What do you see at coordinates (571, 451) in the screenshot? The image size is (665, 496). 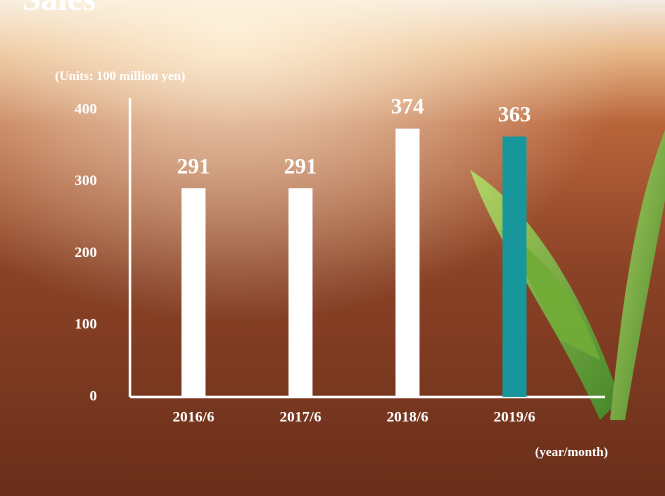 I see `x-axis-label: (year/month)` at bounding box center [571, 451].